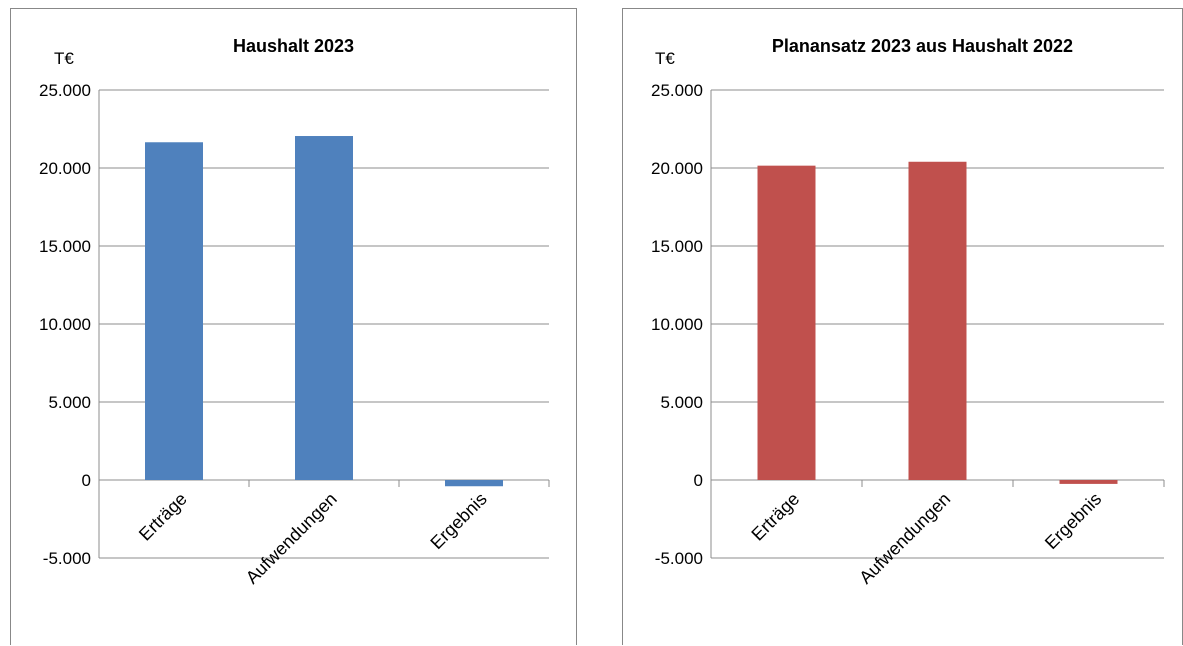 The image size is (1183, 646). What do you see at coordinates (922, 46) in the screenshot?
I see `chart-title: Planansatz 2023 aus Haushalt 2022` at bounding box center [922, 46].